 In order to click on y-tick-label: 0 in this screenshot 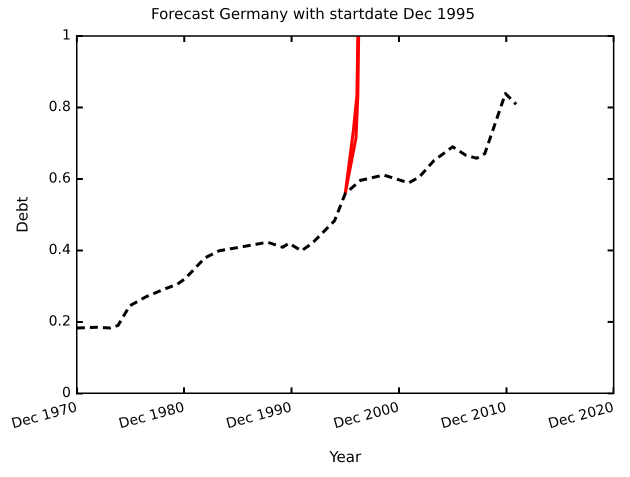, I will do `click(66, 393)`.